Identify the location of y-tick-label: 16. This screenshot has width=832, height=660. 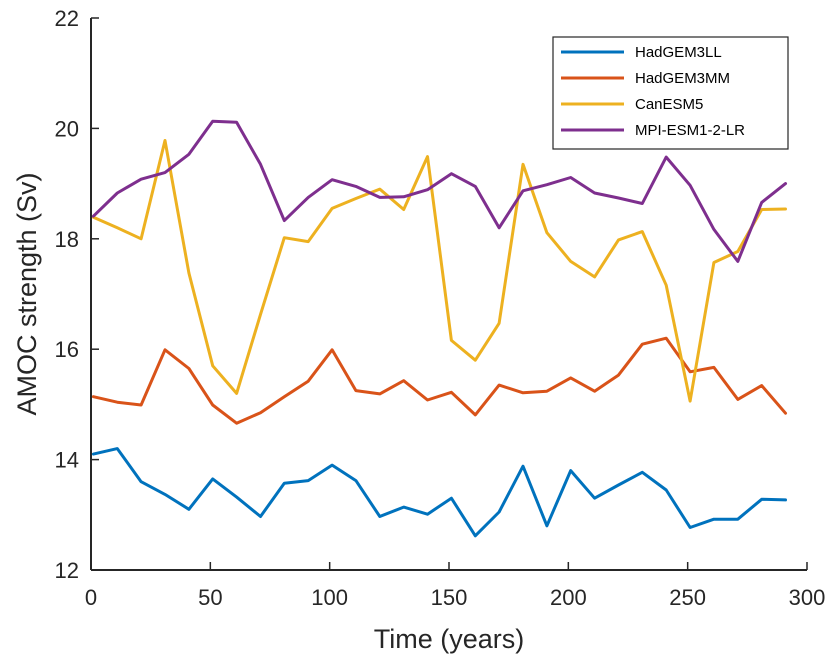
(67, 349).